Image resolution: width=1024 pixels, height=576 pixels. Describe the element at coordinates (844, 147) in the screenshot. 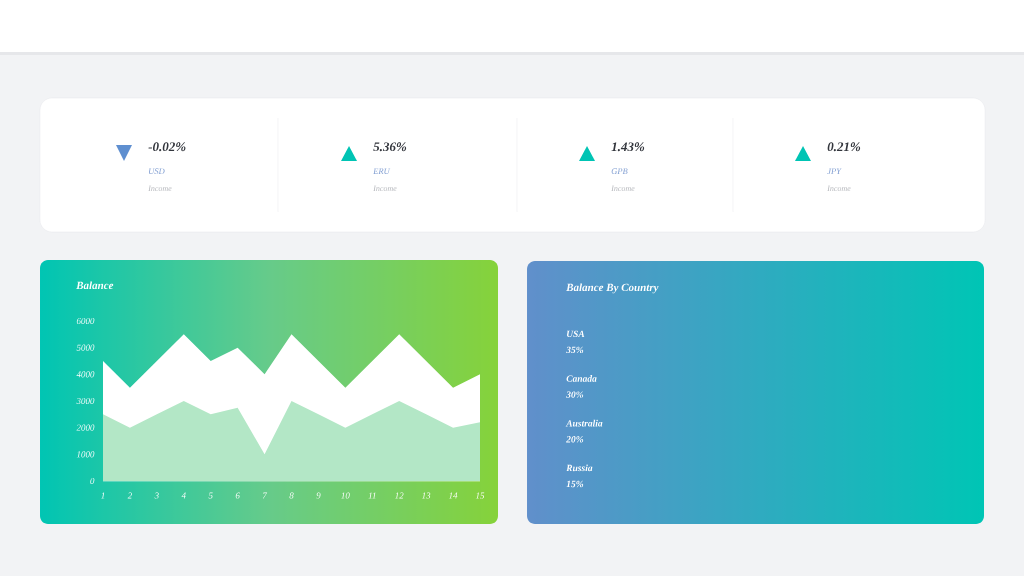

I see `data-label: 0.21%` at that location.